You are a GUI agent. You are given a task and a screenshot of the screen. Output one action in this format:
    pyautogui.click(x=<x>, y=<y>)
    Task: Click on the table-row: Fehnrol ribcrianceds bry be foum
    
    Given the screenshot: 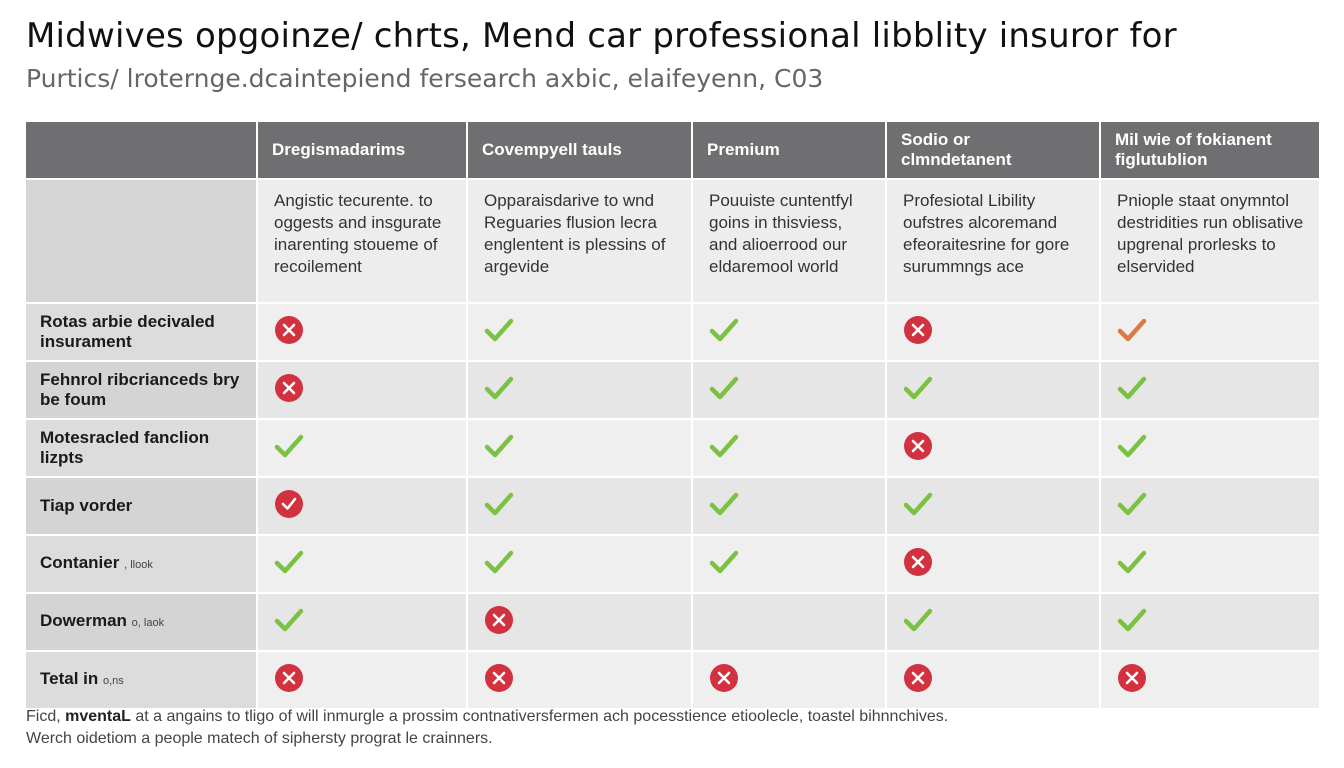 What is the action you would take?
    pyautogui.click(x=673, y=390)
    